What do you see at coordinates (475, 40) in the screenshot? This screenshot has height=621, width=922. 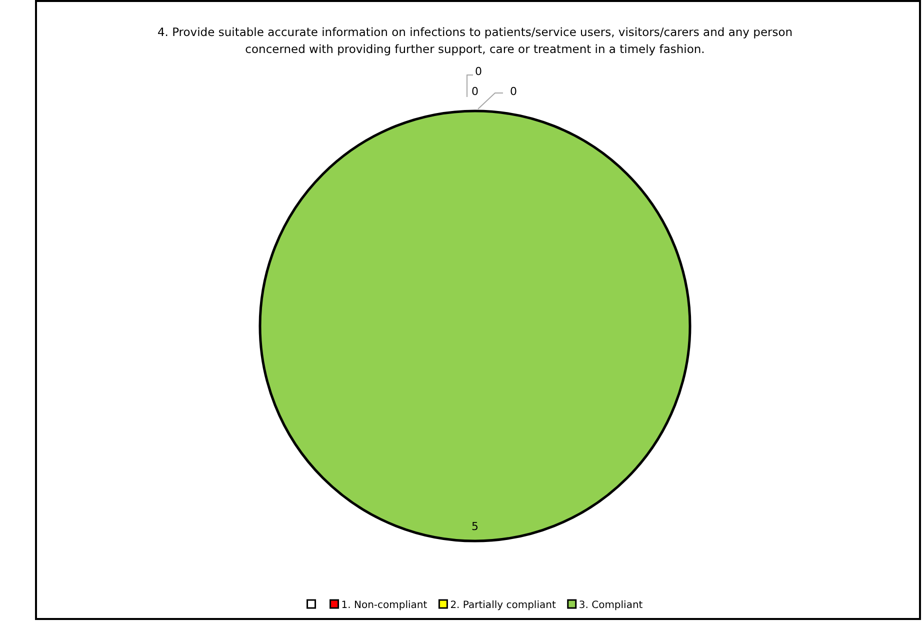 I see `chart-title: 4. Provide suitable accurate information on infections to patients/service users, visitors/carers and any person concerned with providing further support, care or treatment in a timely fashion.` at bounding box center [475, 40].